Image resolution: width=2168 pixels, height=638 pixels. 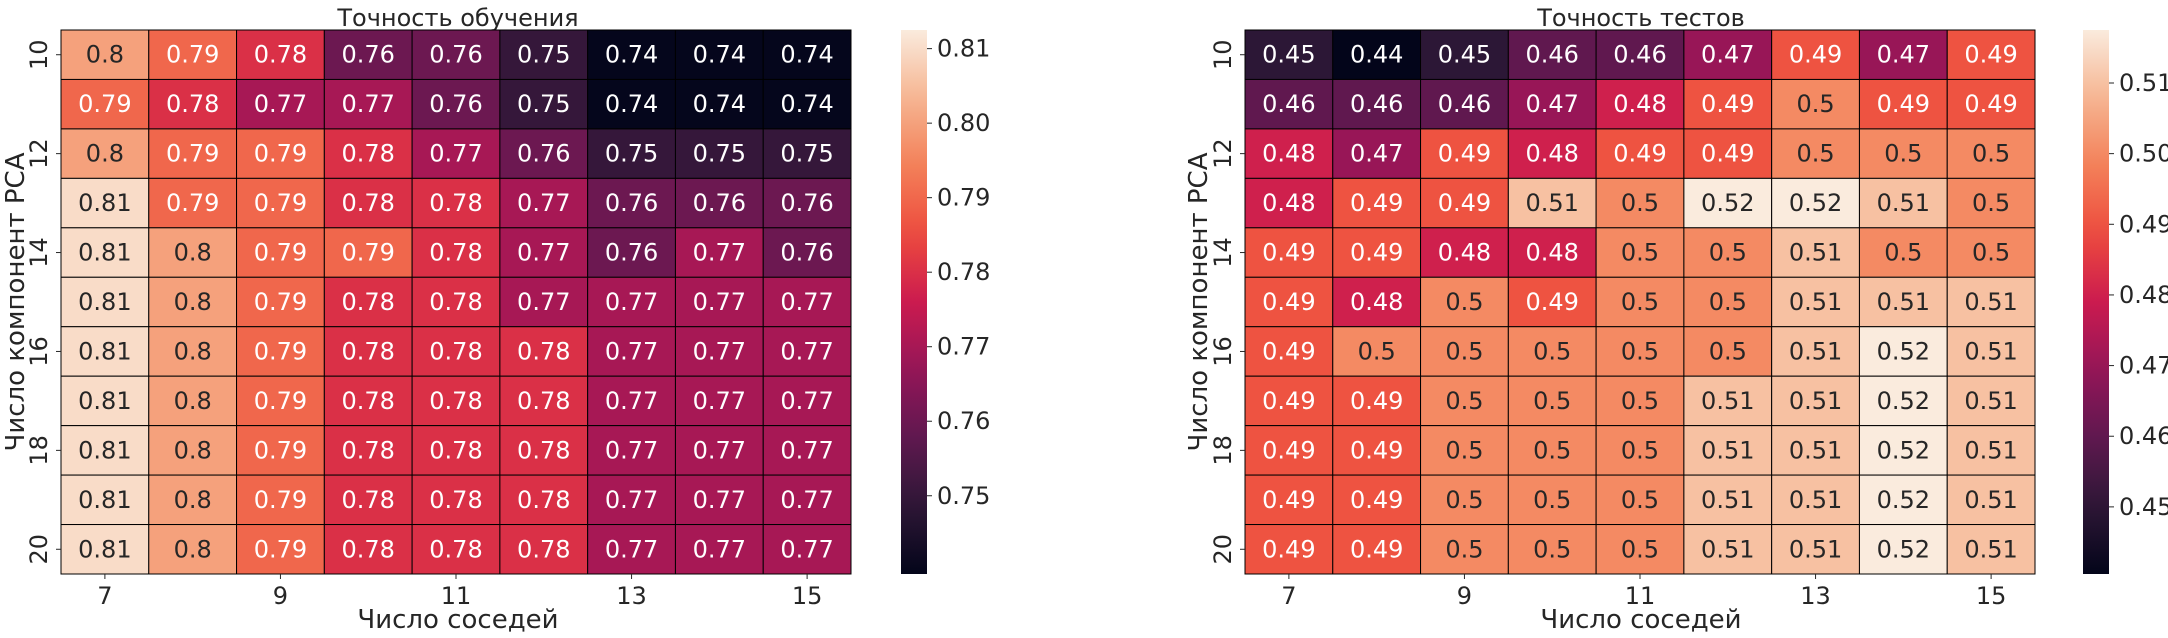 What do you see at coordinates (457, 18) in the screenshot?
I see `chart-title: Точность обучения` at bounding box center [457, 18].